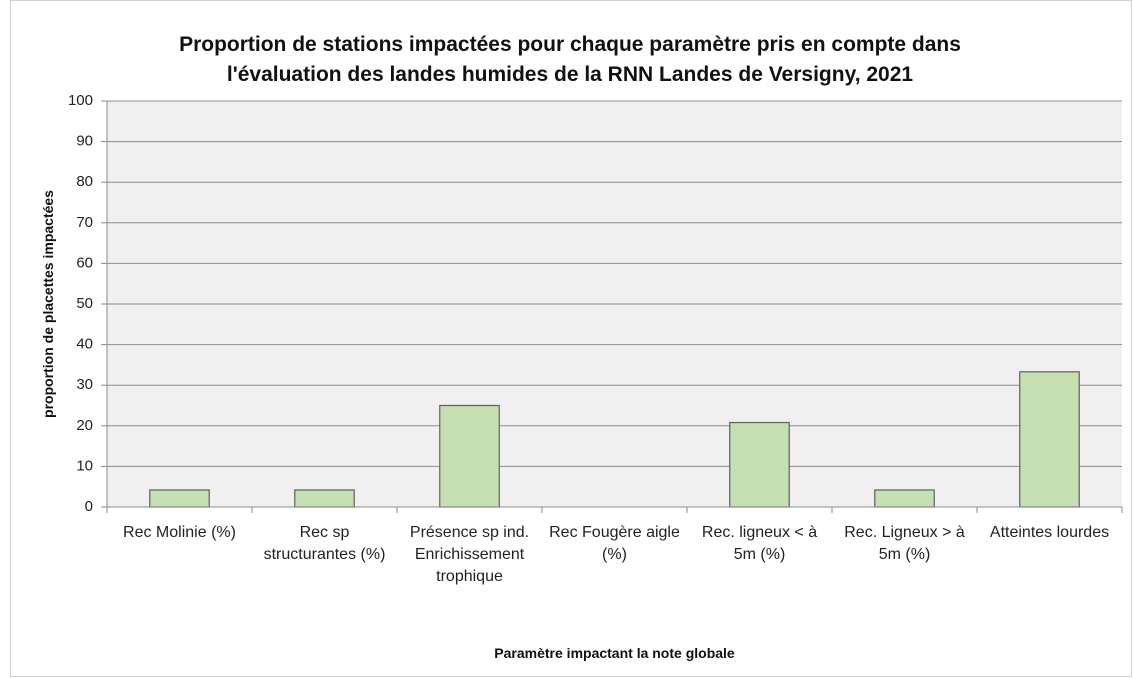 The width and height of the screenshot is (1133, 678). I want to click on y-tick-label: 20, so click(84, 425).